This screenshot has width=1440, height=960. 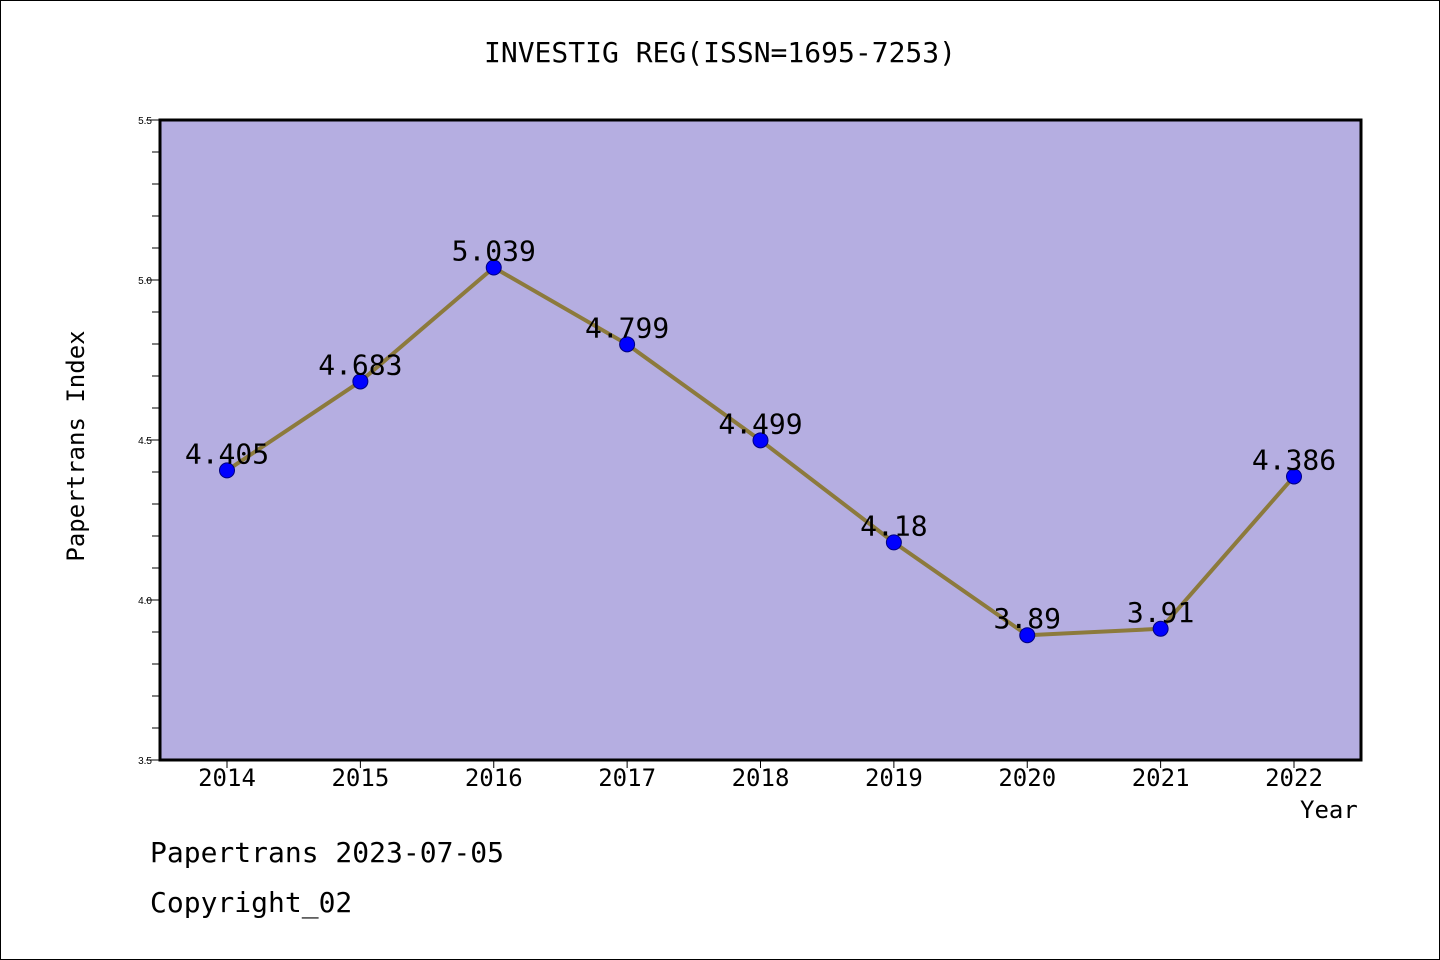 What do you see at coordinates (1160, 612) in the screenshot?
I see `data-label: 3.91` at bounding box center [1160, 612].